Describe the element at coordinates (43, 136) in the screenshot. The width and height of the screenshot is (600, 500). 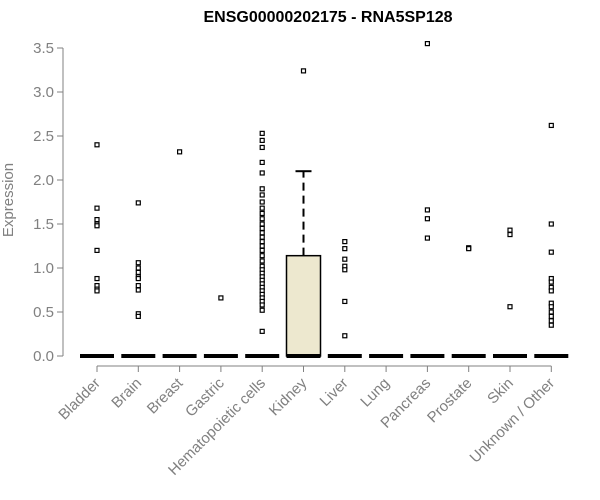
I see `y-tick-label: 2.5` at that location.